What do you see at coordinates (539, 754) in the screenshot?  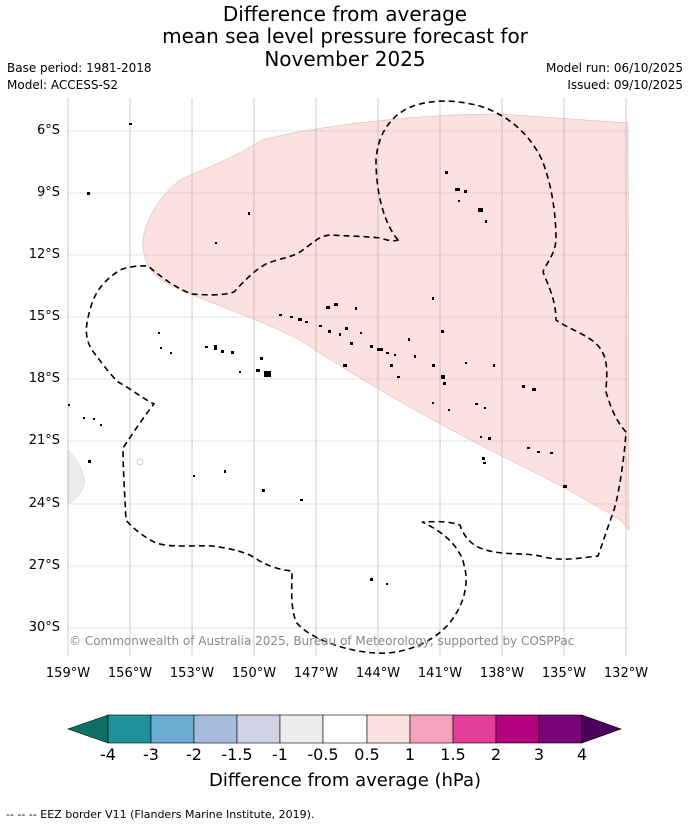 I see `colorbar-tick: 3` at bounding box center [539, 754].